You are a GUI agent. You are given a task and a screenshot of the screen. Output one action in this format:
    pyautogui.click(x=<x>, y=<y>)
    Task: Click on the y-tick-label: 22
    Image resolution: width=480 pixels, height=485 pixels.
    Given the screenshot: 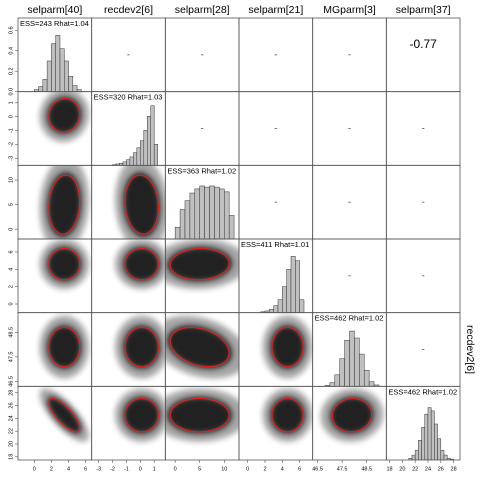 What is the action you would take?
    pyautogui.click(x=11, y=431)
    